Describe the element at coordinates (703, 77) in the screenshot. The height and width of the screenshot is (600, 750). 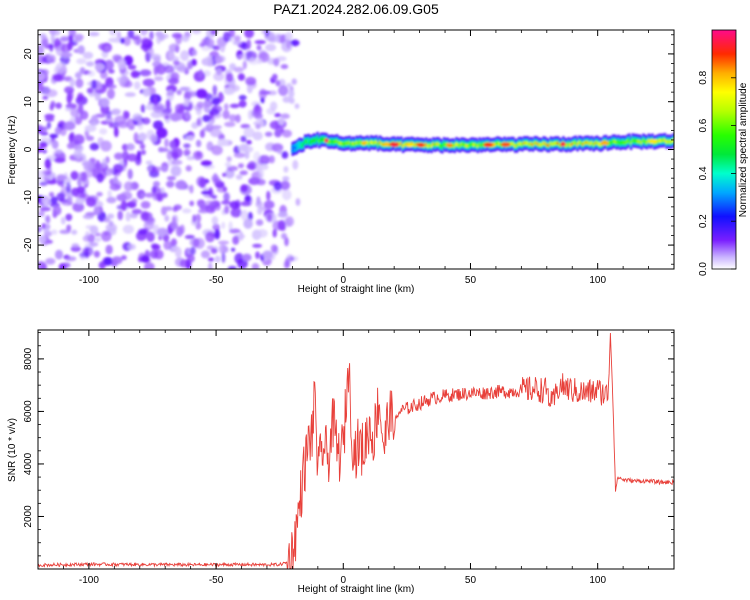
I see `colorbar-tick-label: 0.8` at that location.